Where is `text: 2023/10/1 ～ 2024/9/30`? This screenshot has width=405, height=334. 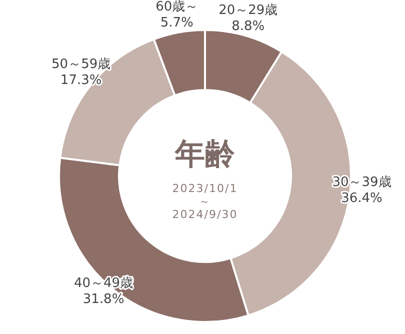 text: 2023/10/1 ～ 2024/9/30 is located at coordinates (205, 201).